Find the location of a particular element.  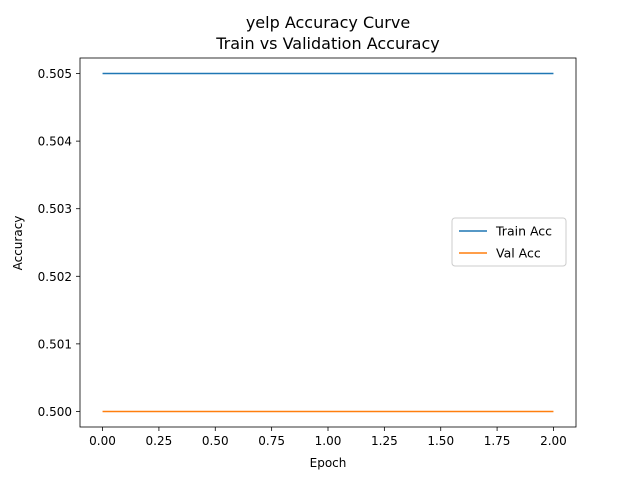

x-tick-label: 2.00 is located at coordinates (553, 441).